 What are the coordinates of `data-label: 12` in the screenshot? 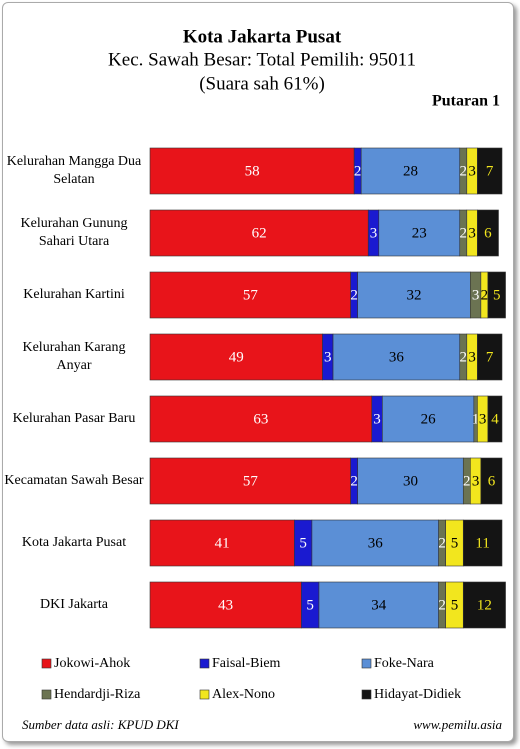 It's located at (484, 605).